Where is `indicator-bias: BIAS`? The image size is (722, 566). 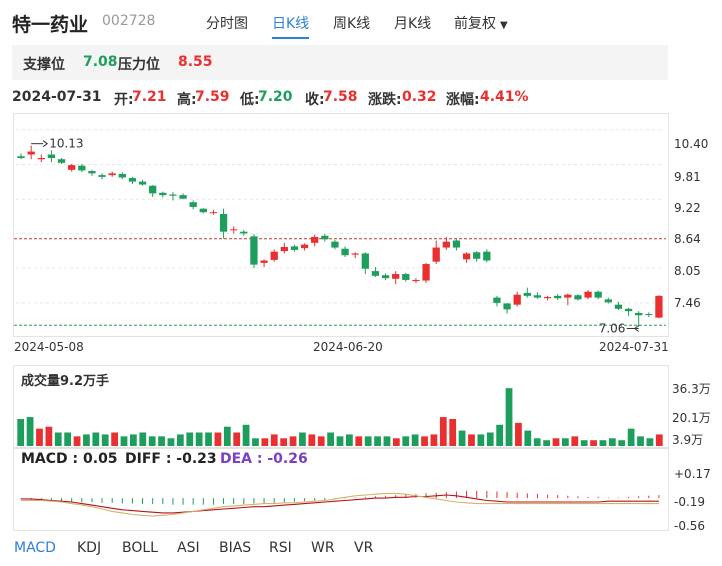
indicator-bias: BIAS is located at coordinates (235, 548).